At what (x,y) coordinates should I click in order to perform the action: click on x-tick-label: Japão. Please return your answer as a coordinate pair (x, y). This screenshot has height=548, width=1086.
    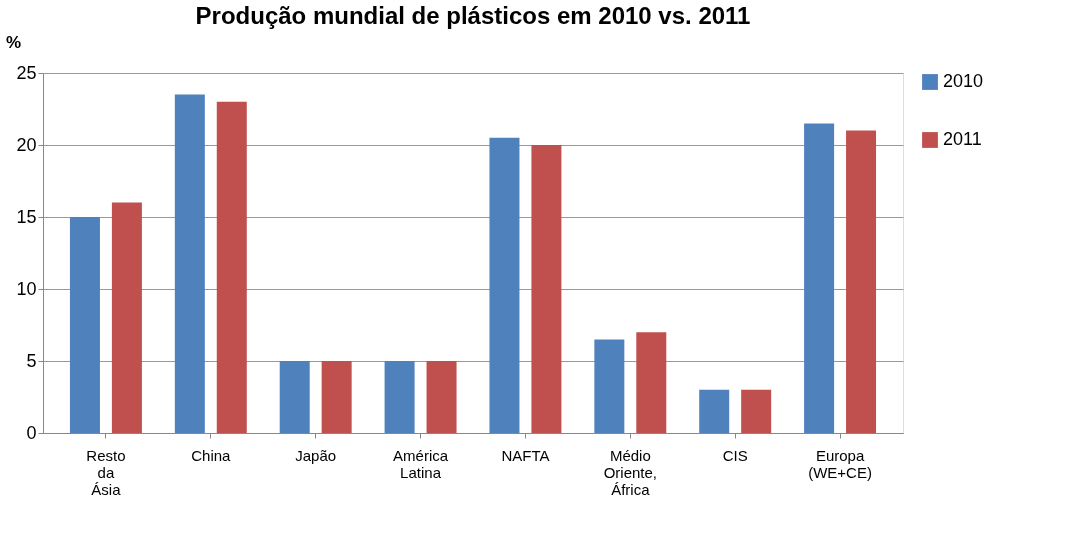
    Looking at the image, I should click on (316, 455).